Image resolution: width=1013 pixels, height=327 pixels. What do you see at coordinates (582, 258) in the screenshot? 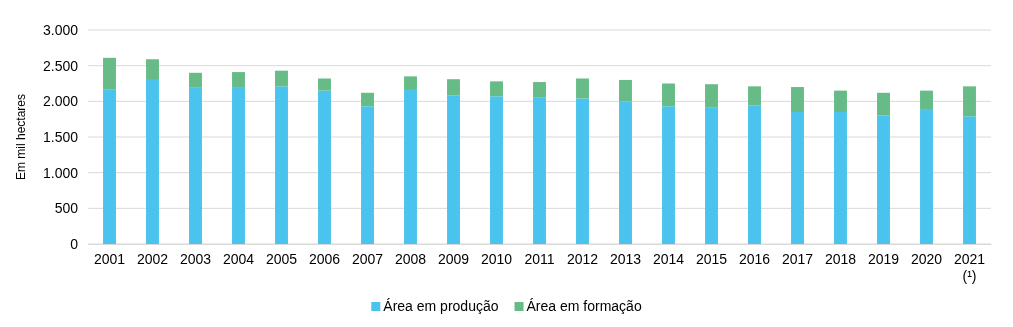
I see `x-tick-label: 2012` at bounding box center [582, 258].